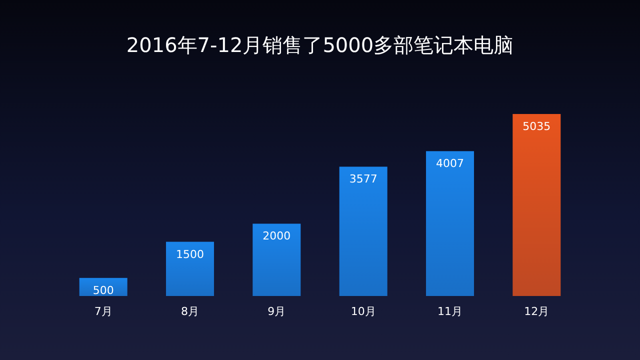 The width and height of the screenshot is (640, 360). What do you see at coordinates (103, 311) in the screenshot?
I see `x-tick-label: 7月` at bounding box center [103, 311].